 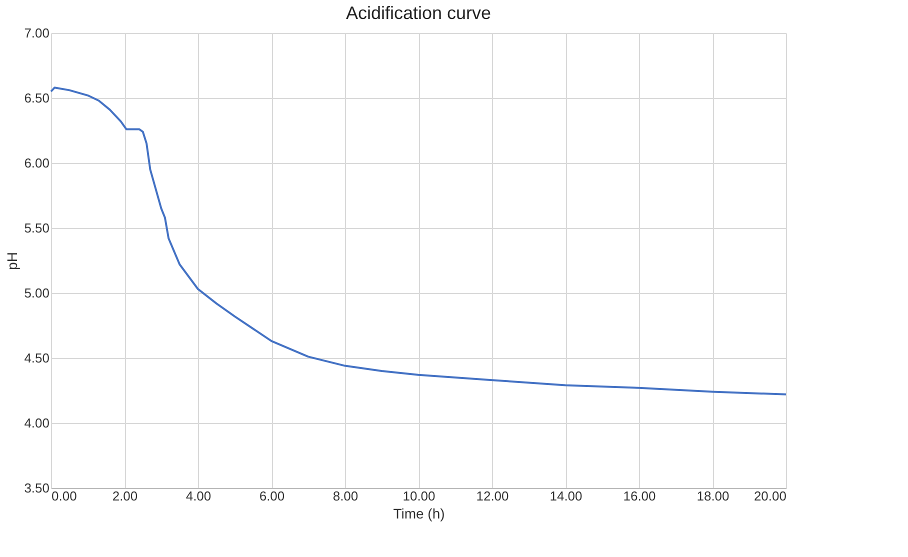 I want to click on y-tick-label: 5.50, so click(x=37, y=228).